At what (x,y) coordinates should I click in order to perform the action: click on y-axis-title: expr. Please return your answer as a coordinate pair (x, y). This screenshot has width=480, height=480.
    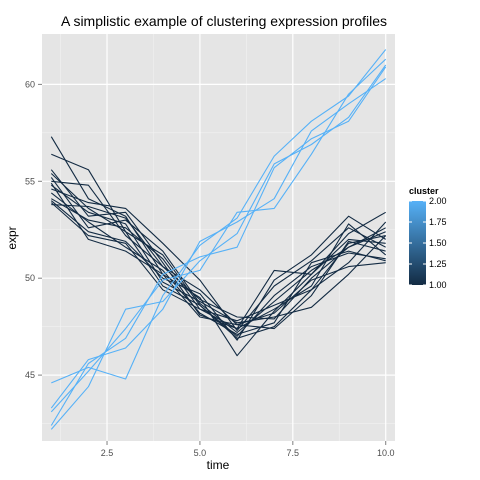
    Looking at the image, I should click on (12, 237).